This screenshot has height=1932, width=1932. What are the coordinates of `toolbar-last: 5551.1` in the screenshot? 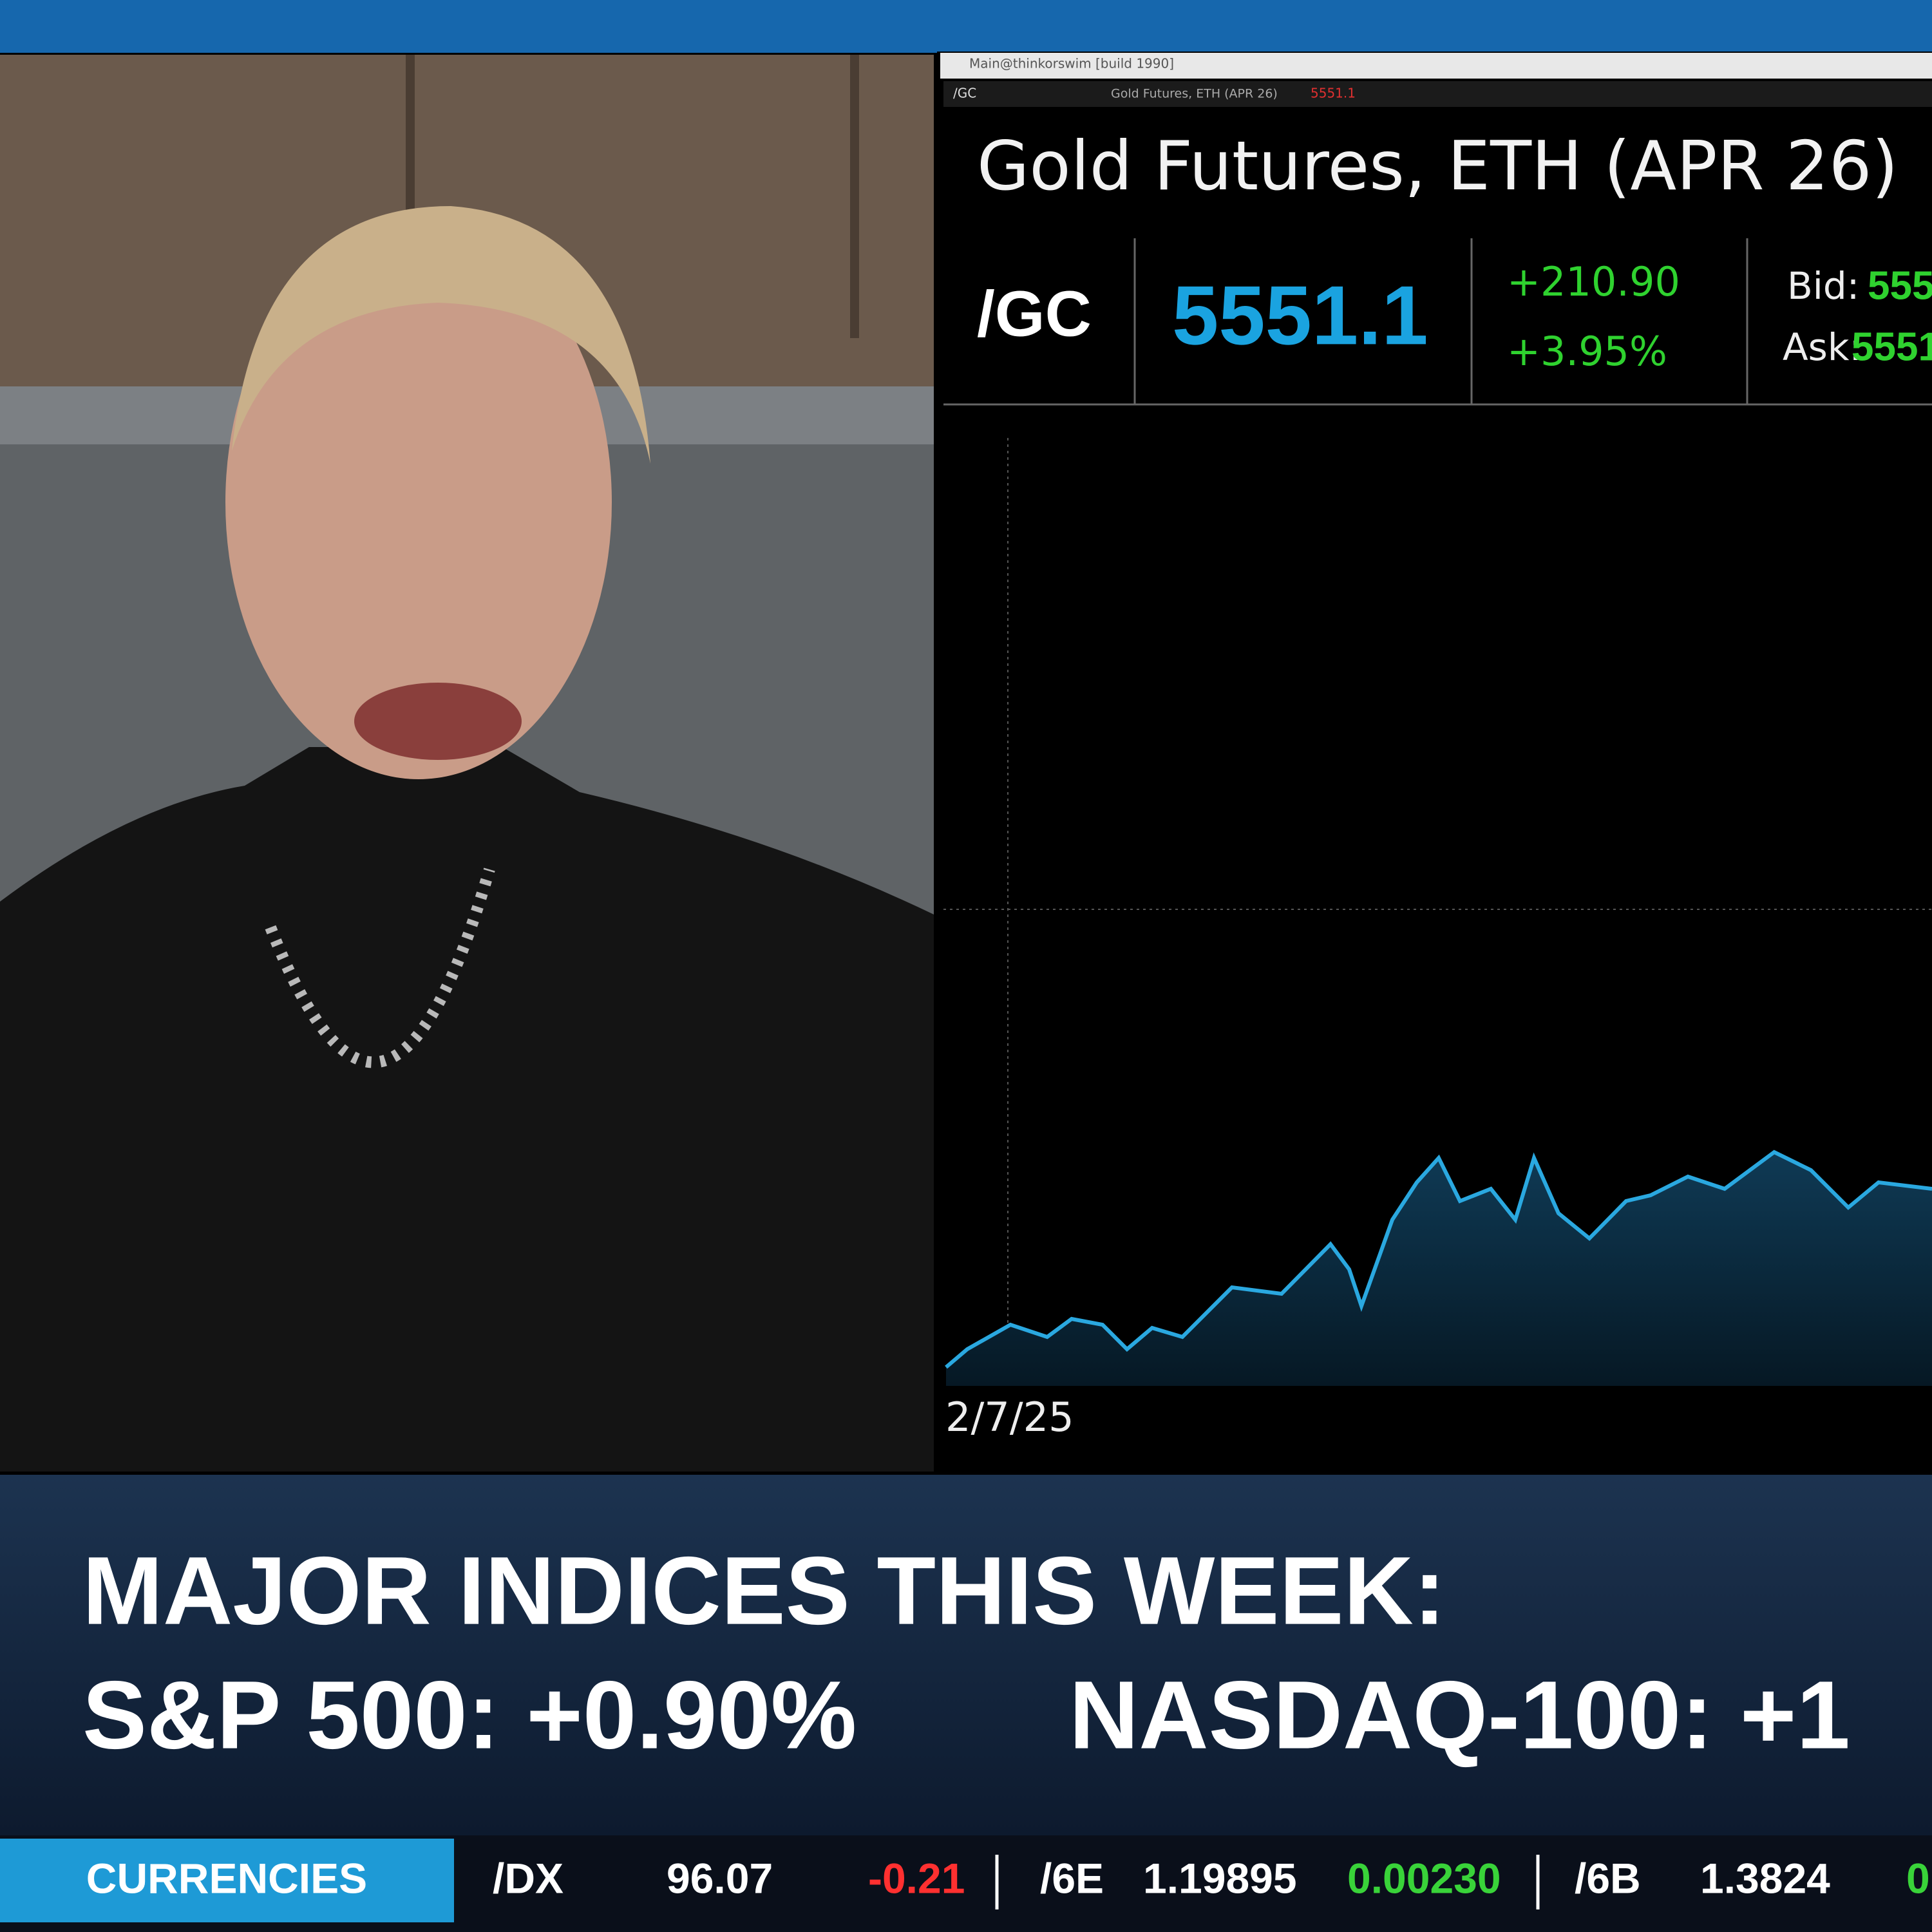 It's located at (1333, 93).